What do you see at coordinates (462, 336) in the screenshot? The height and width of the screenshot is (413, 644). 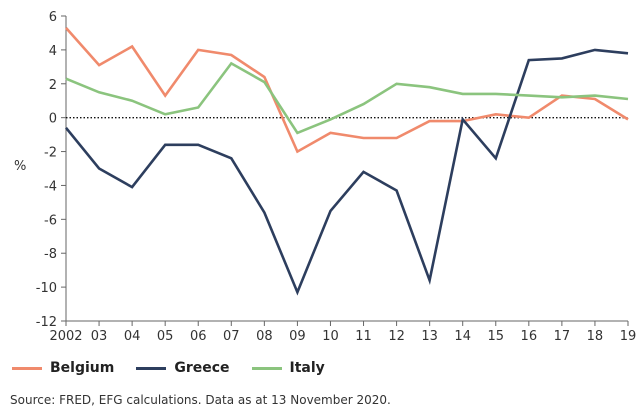 I see `x-tick-label: 14` at bounding box center [462, 336].